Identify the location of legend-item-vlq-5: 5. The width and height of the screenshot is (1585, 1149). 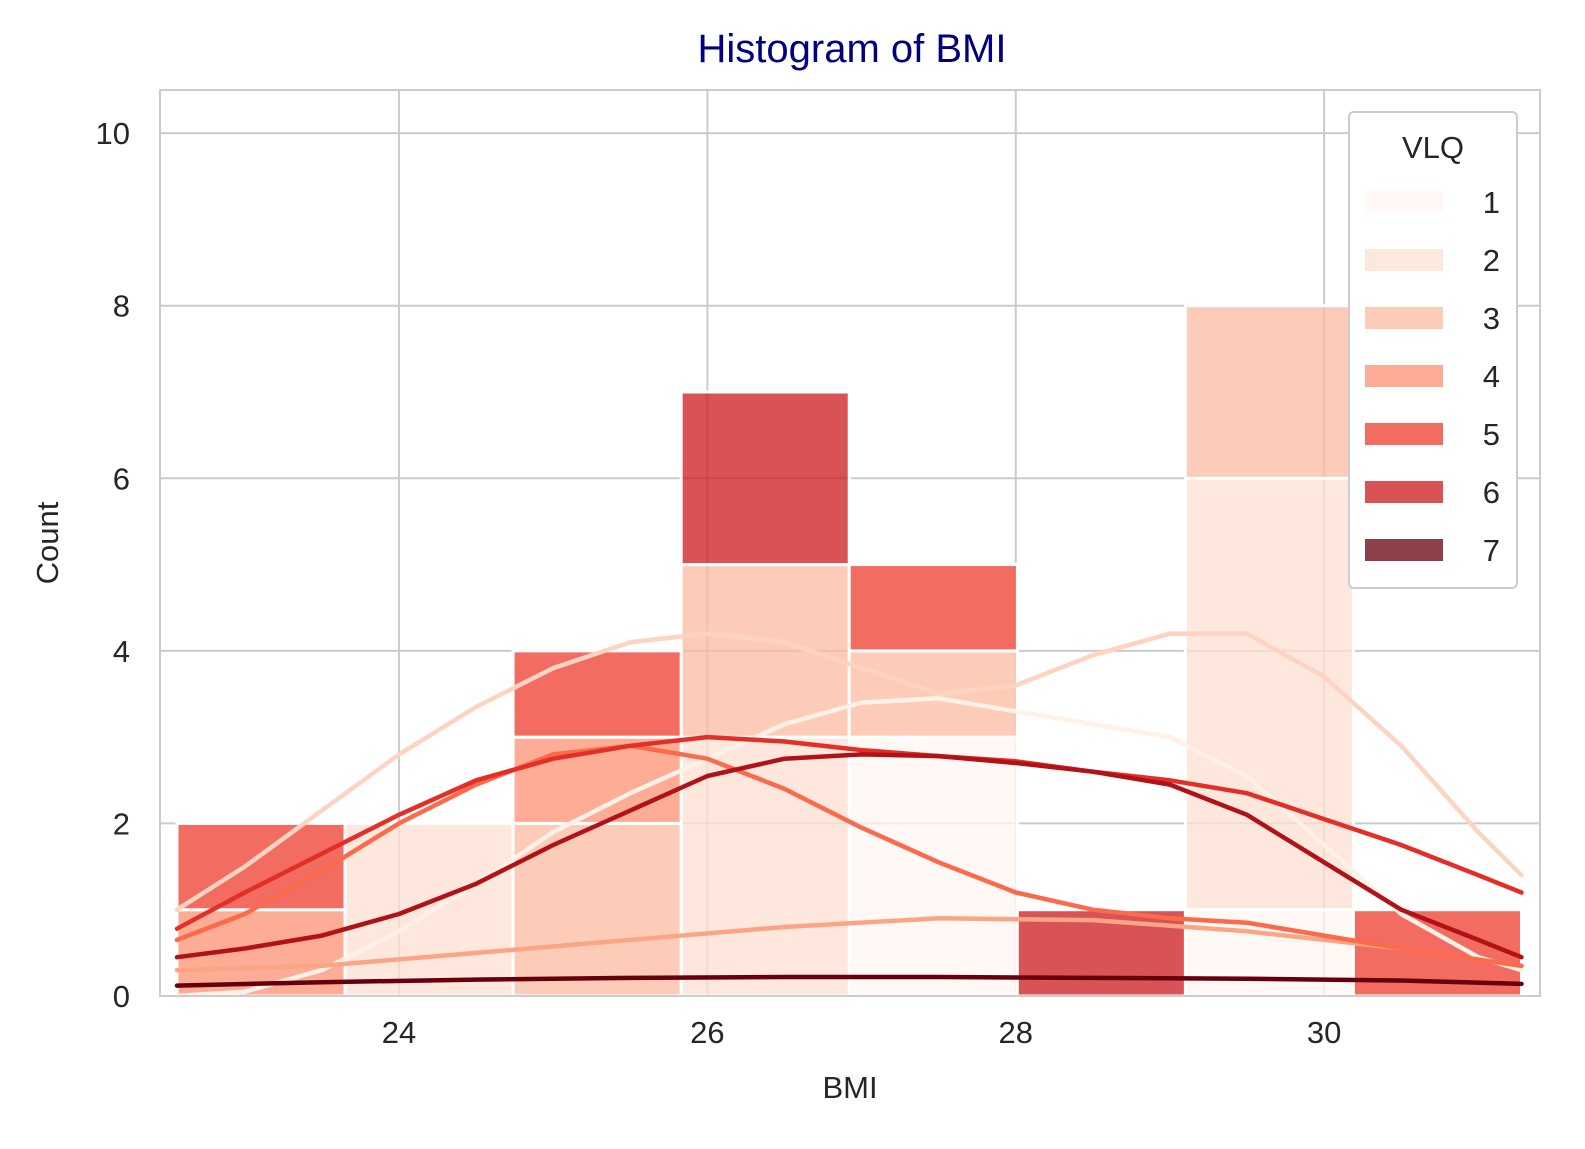
(1432, 434).